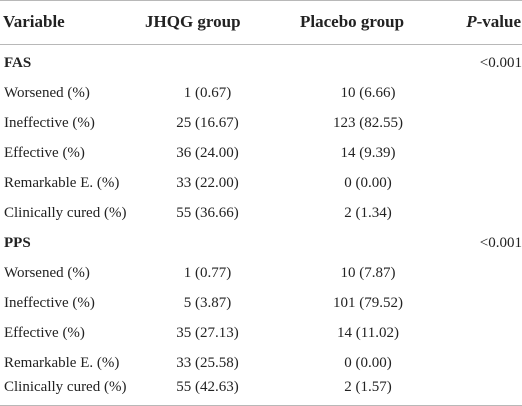 The image size is (522, 406). I want to click on row-jhqg-value: 5 (3.87), so click(207, 303).